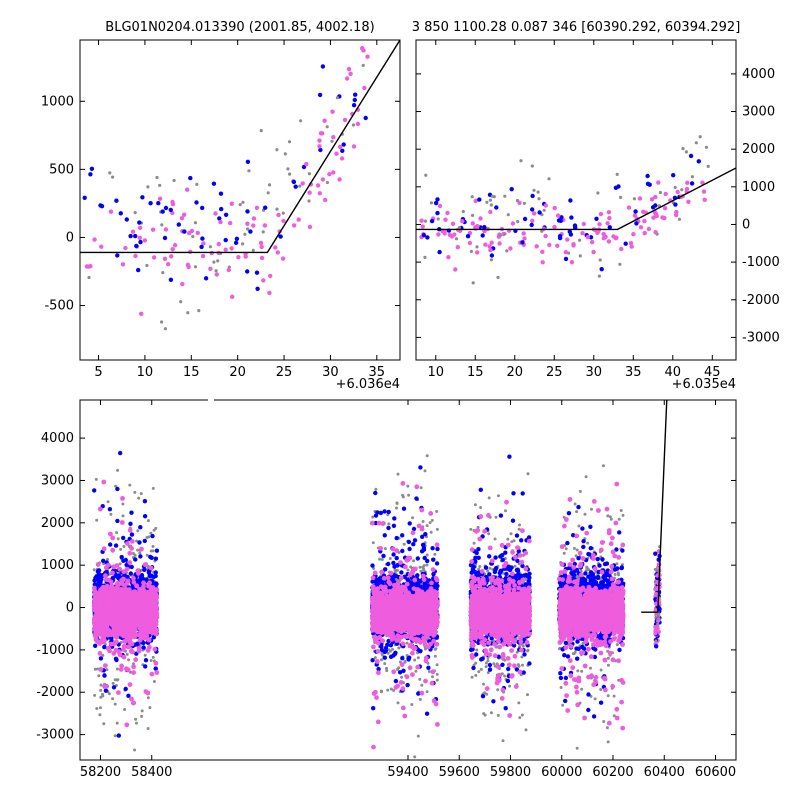  I want to click on y-tick-label: -2000, so click(761, 300).